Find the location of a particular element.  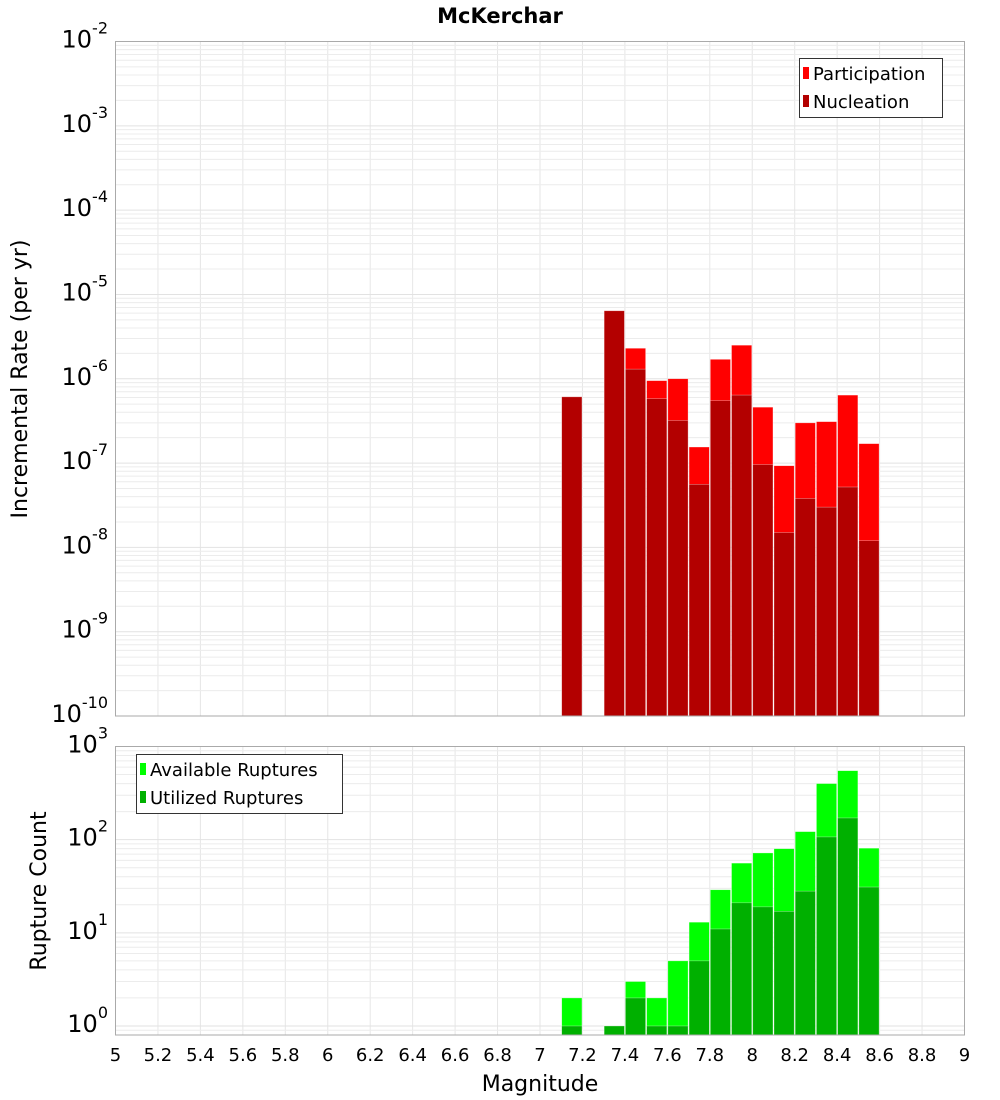

y-tick-label: 10⁻⁶ is located at coordinates (85, 373).